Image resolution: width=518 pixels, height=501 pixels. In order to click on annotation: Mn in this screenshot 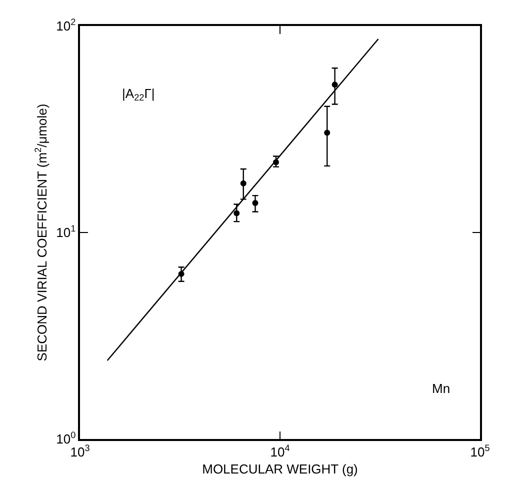, I will do `click(441, 388)`.